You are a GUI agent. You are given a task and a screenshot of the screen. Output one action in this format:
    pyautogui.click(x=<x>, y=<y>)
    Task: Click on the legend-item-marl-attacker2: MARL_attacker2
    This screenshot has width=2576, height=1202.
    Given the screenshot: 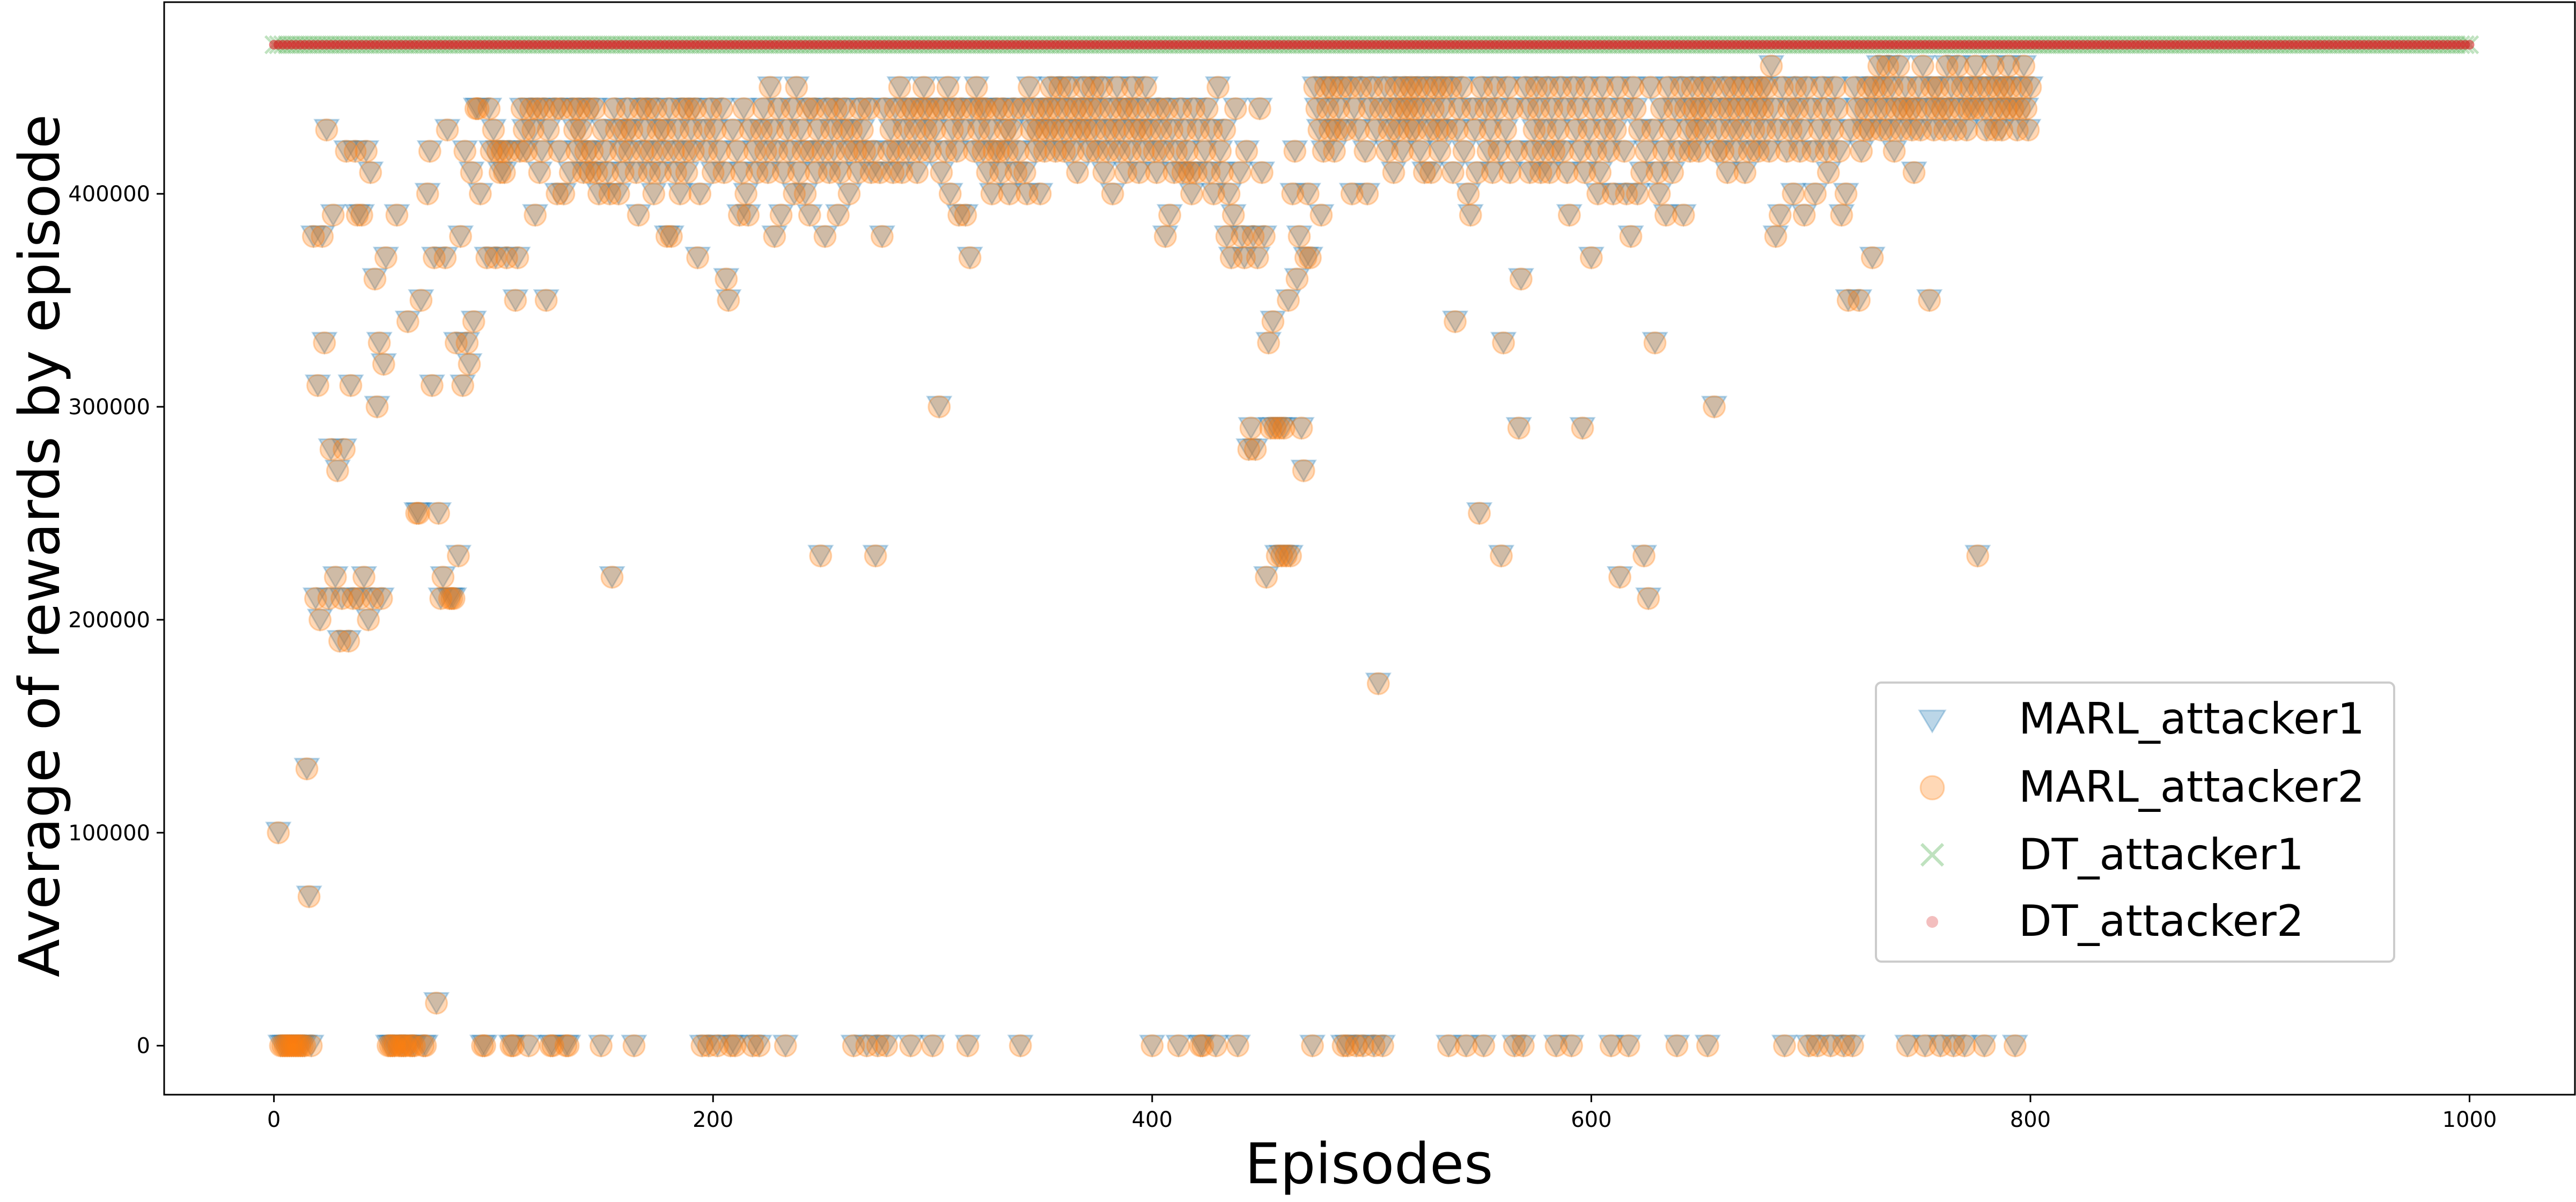 What is the action you would take?
    pyautogui.click(x=2142, y=787)
    